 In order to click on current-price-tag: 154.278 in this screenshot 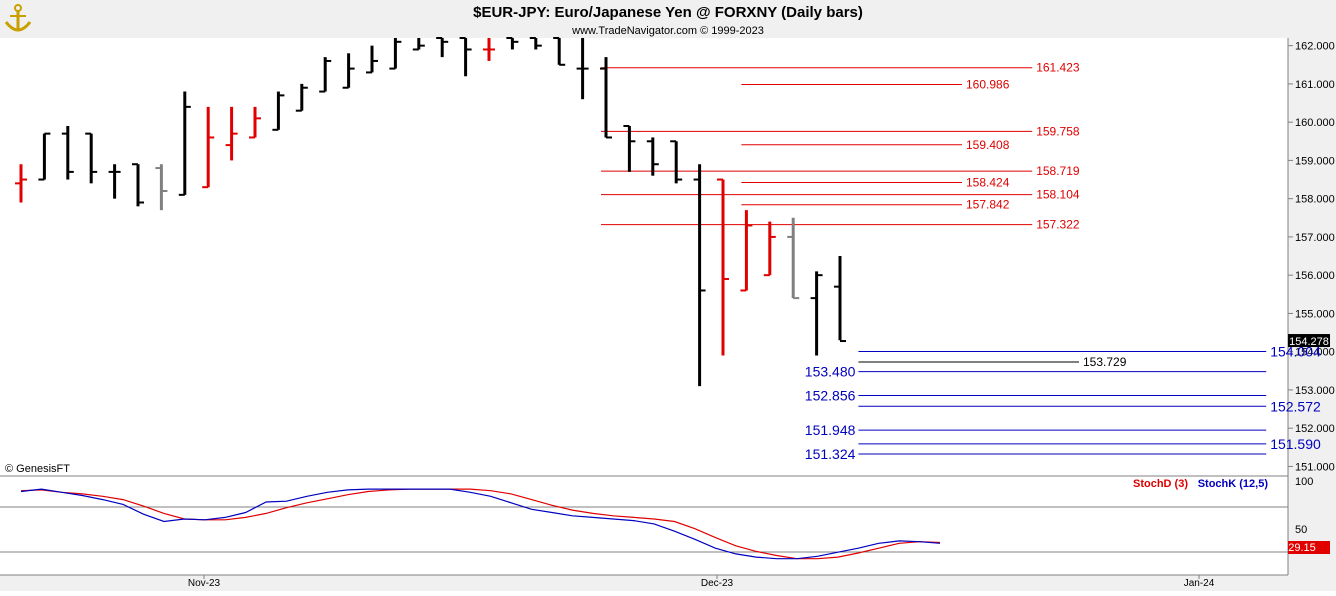, I will do `click(1309, 341)`.